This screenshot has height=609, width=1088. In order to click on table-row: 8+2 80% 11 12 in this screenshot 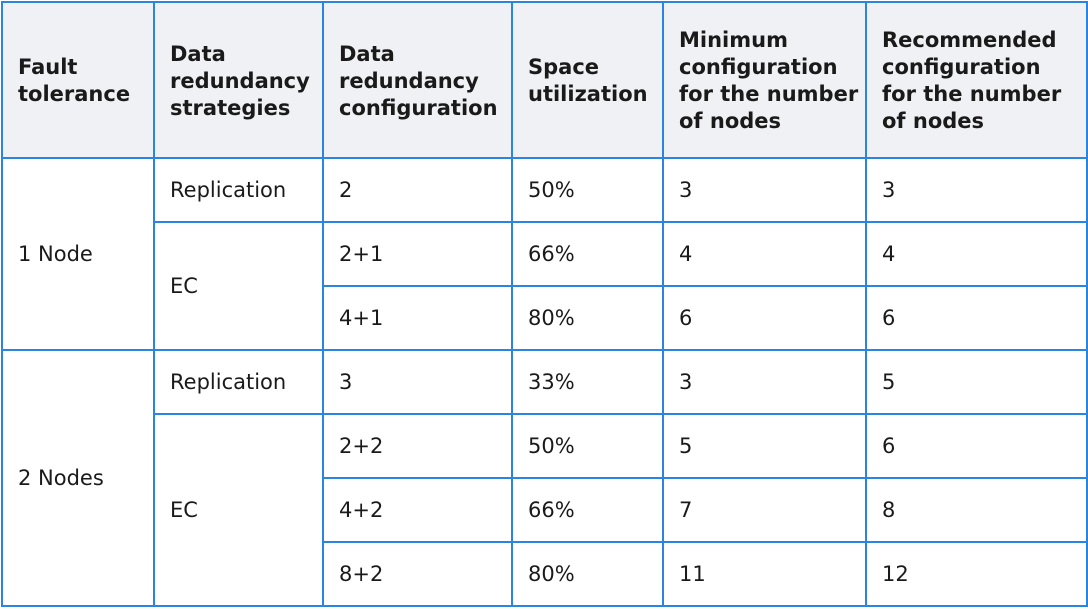, I will do `click(545, 574)`.